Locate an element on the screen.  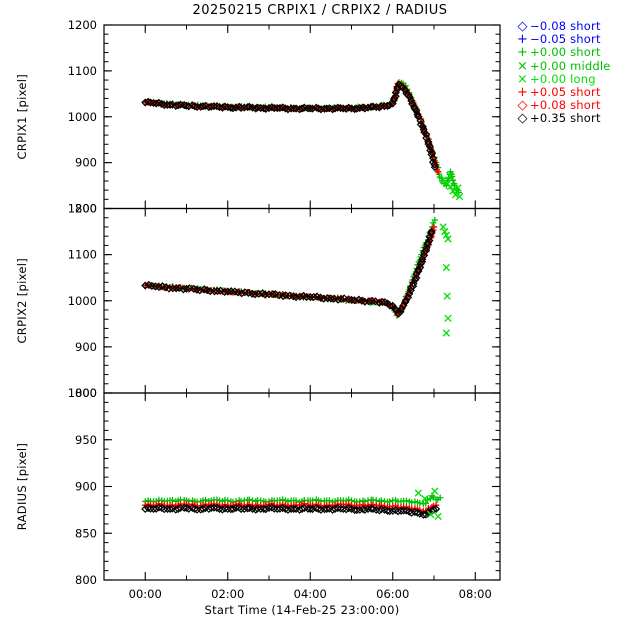
legend-label: +0.00 long is located at coordinates (563, 78).